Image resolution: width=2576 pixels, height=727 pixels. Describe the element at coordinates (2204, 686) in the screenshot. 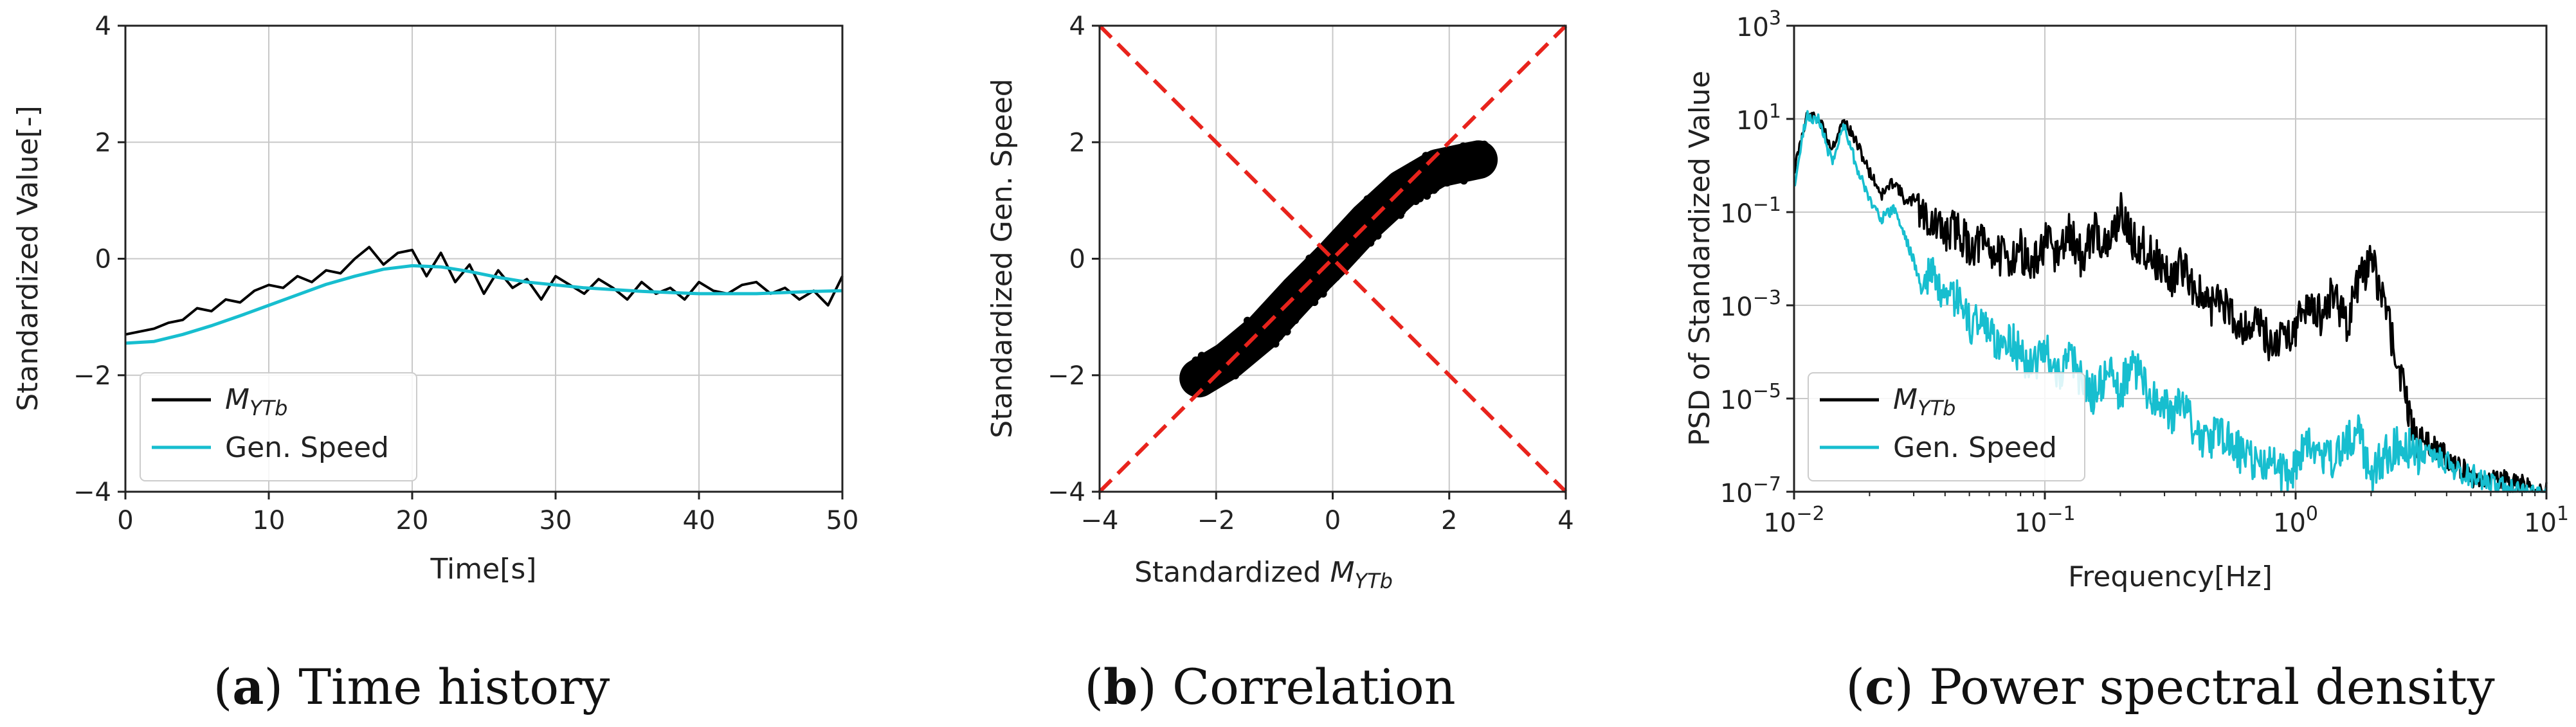

I see `caption-c-text: Power spectral density` at that location.